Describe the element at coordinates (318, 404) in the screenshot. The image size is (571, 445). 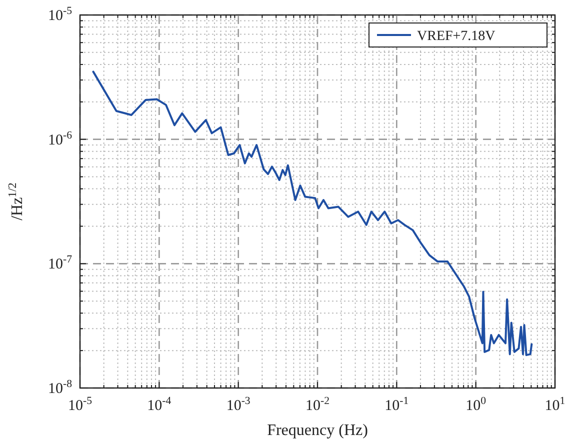
I see `x-tick-label: 10$^{-2}$` at that location.